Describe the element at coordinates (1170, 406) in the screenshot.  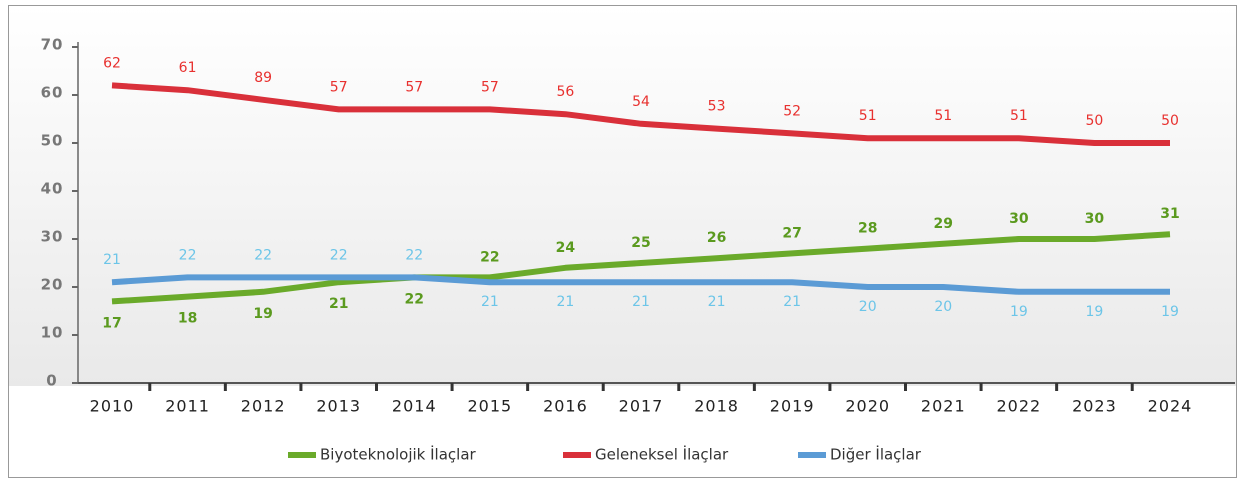
I see `x-tick-label: 2024` at that location.